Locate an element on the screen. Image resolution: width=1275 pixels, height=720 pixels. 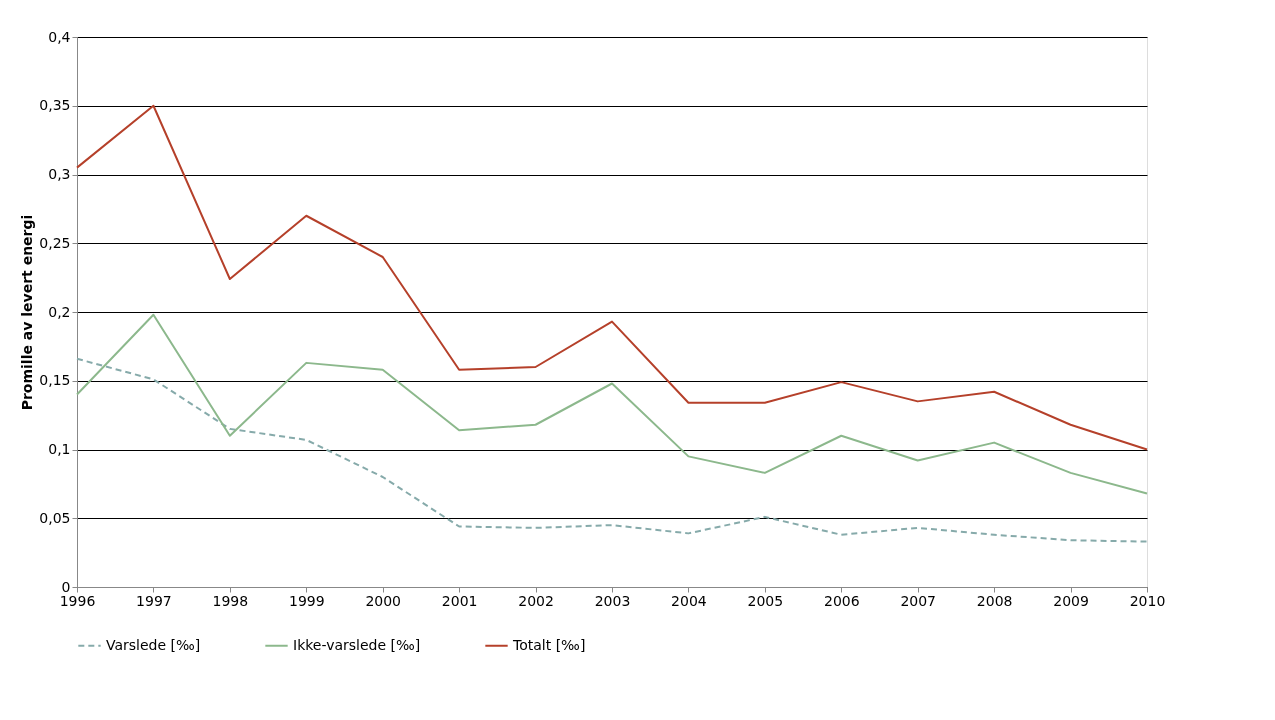
legend-label: Varslede [‰] is located at coordinates (153, 644).